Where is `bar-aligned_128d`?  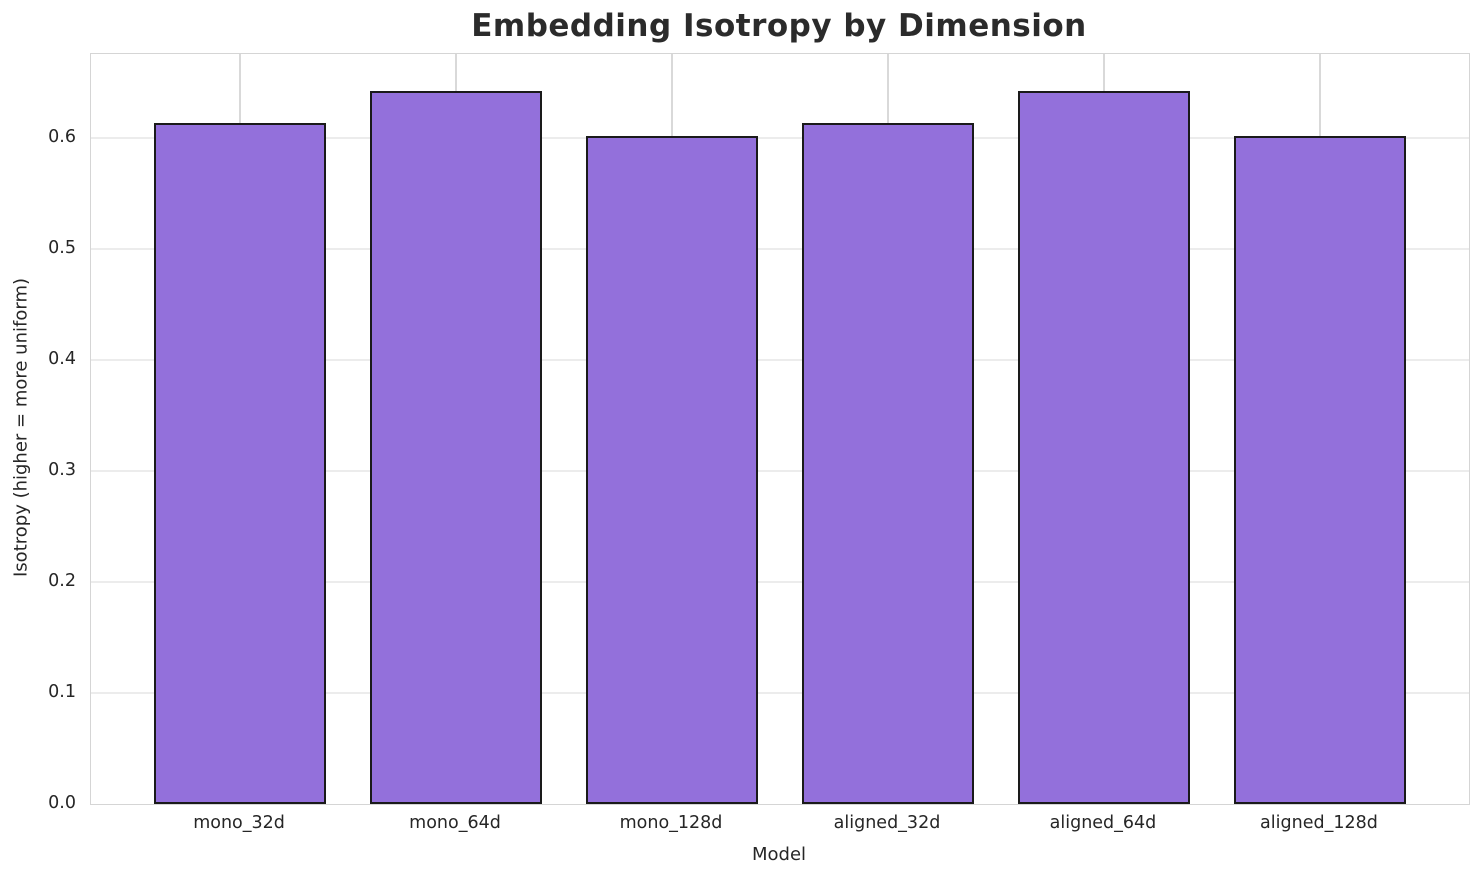 bar-aligned_128d is located at coordinates (1320, 470).